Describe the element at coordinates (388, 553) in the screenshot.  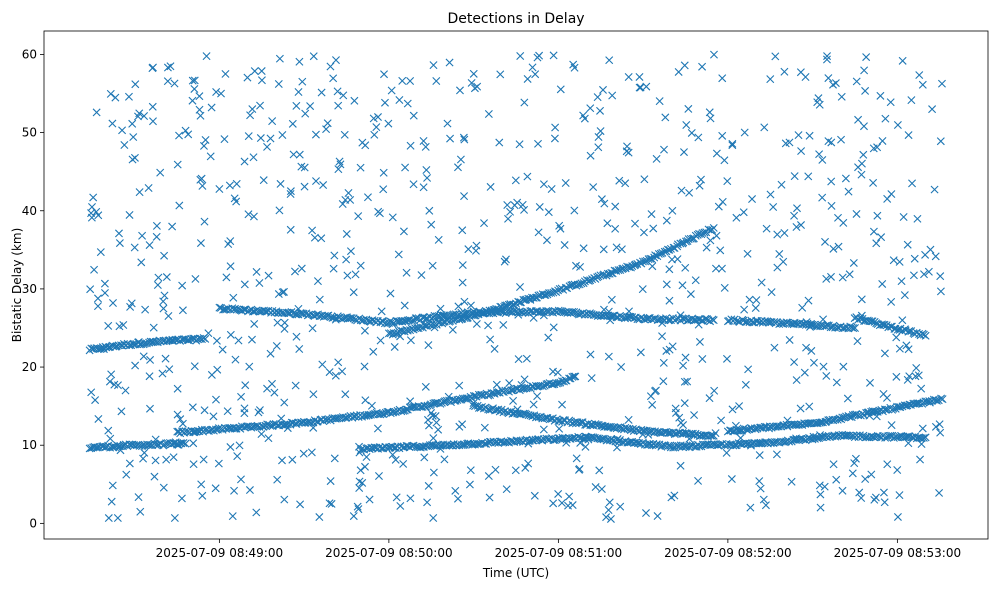
I see `x-tick-label: 2025-07-09 08:50:00` at that location.